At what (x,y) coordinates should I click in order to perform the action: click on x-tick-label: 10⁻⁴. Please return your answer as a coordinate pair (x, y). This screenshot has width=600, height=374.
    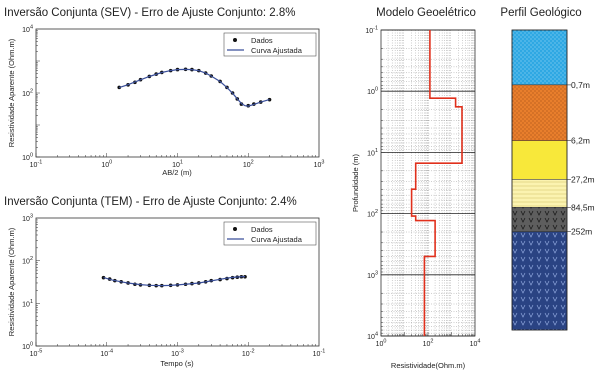
    Looking at the image, I should click on (106, 354).